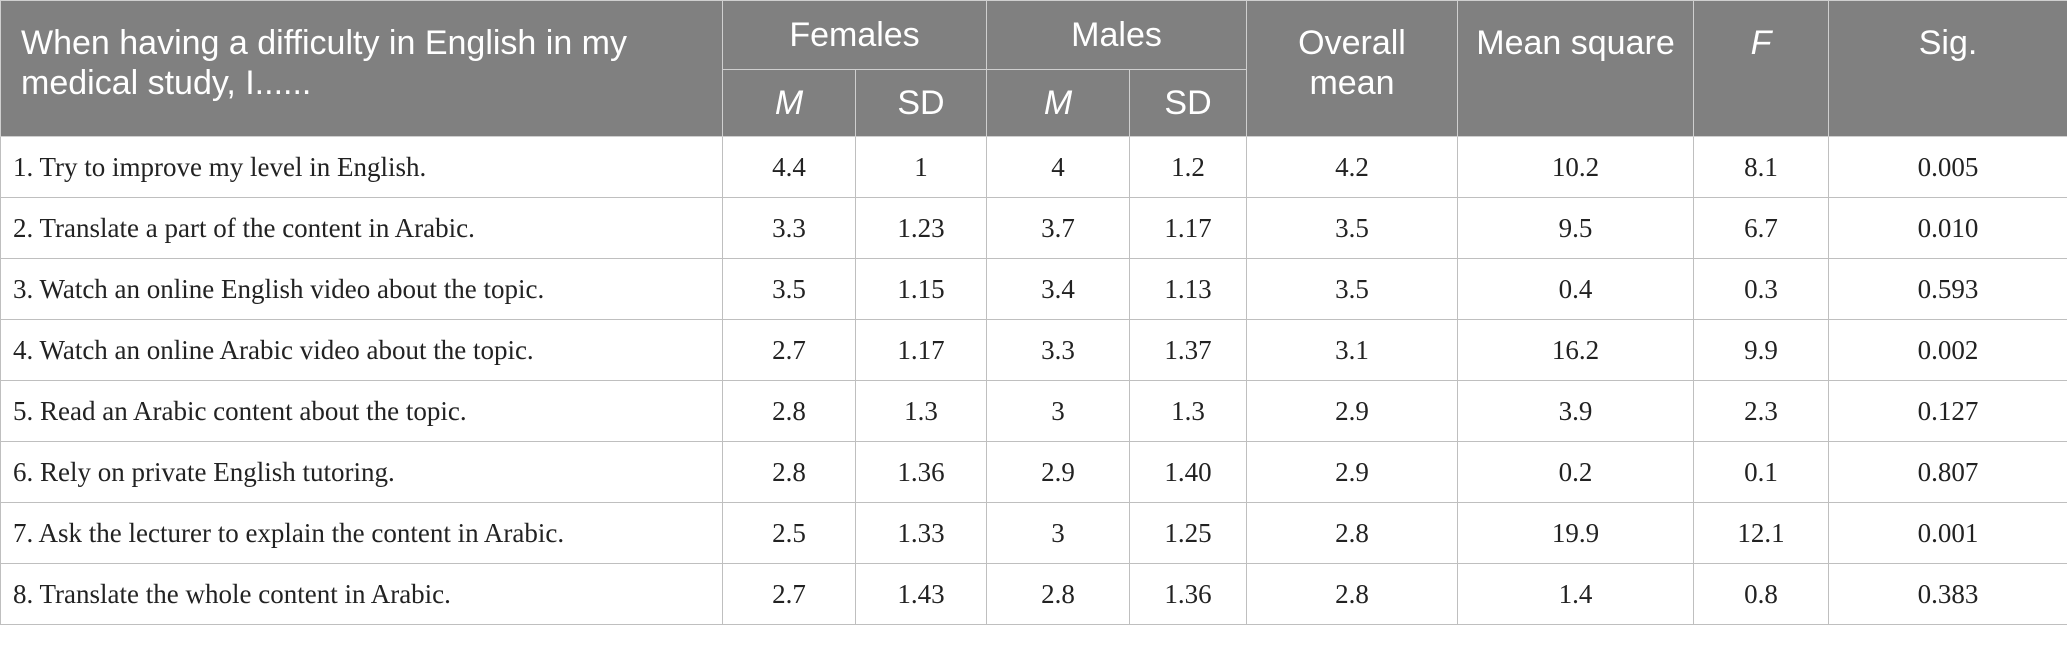  Describe the element at coordinates (1116, 35) in the screenshot. I see `males-header: Males` at that location.